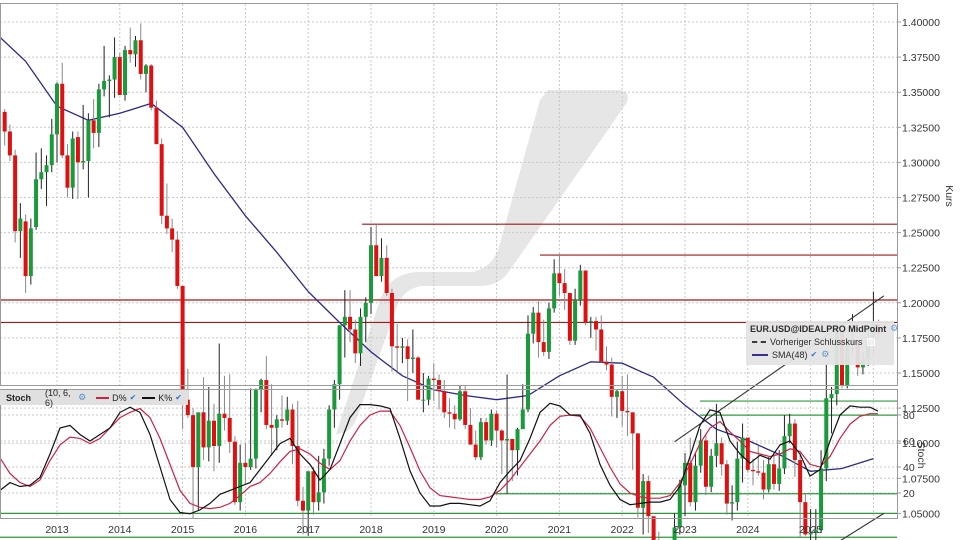  I want to click on svg-text: 2015, so click(183, 530).